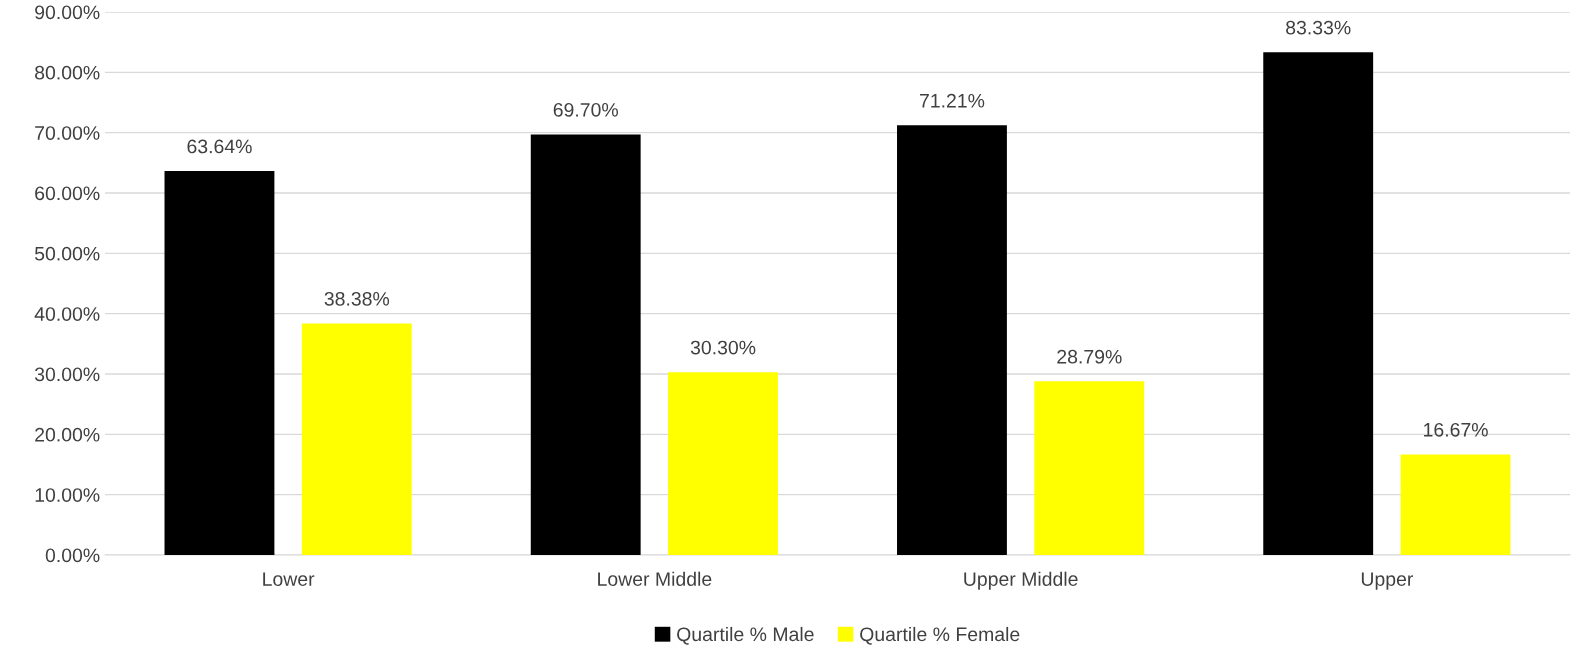 Image resolution: width=1589 pixels, height=659 pixels. I want to click on y-tick-label: 0.00%, so click(72, 555).